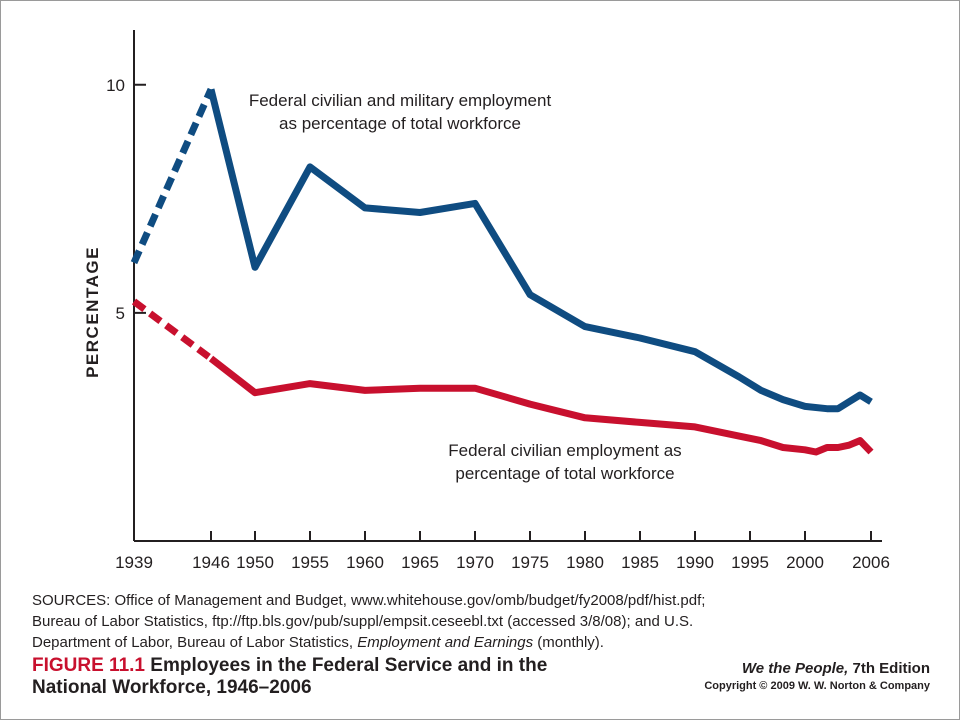  Describe the element at coordinates (805, 562) in the screenshot. I see `x-tick-label: 2000` at that location.